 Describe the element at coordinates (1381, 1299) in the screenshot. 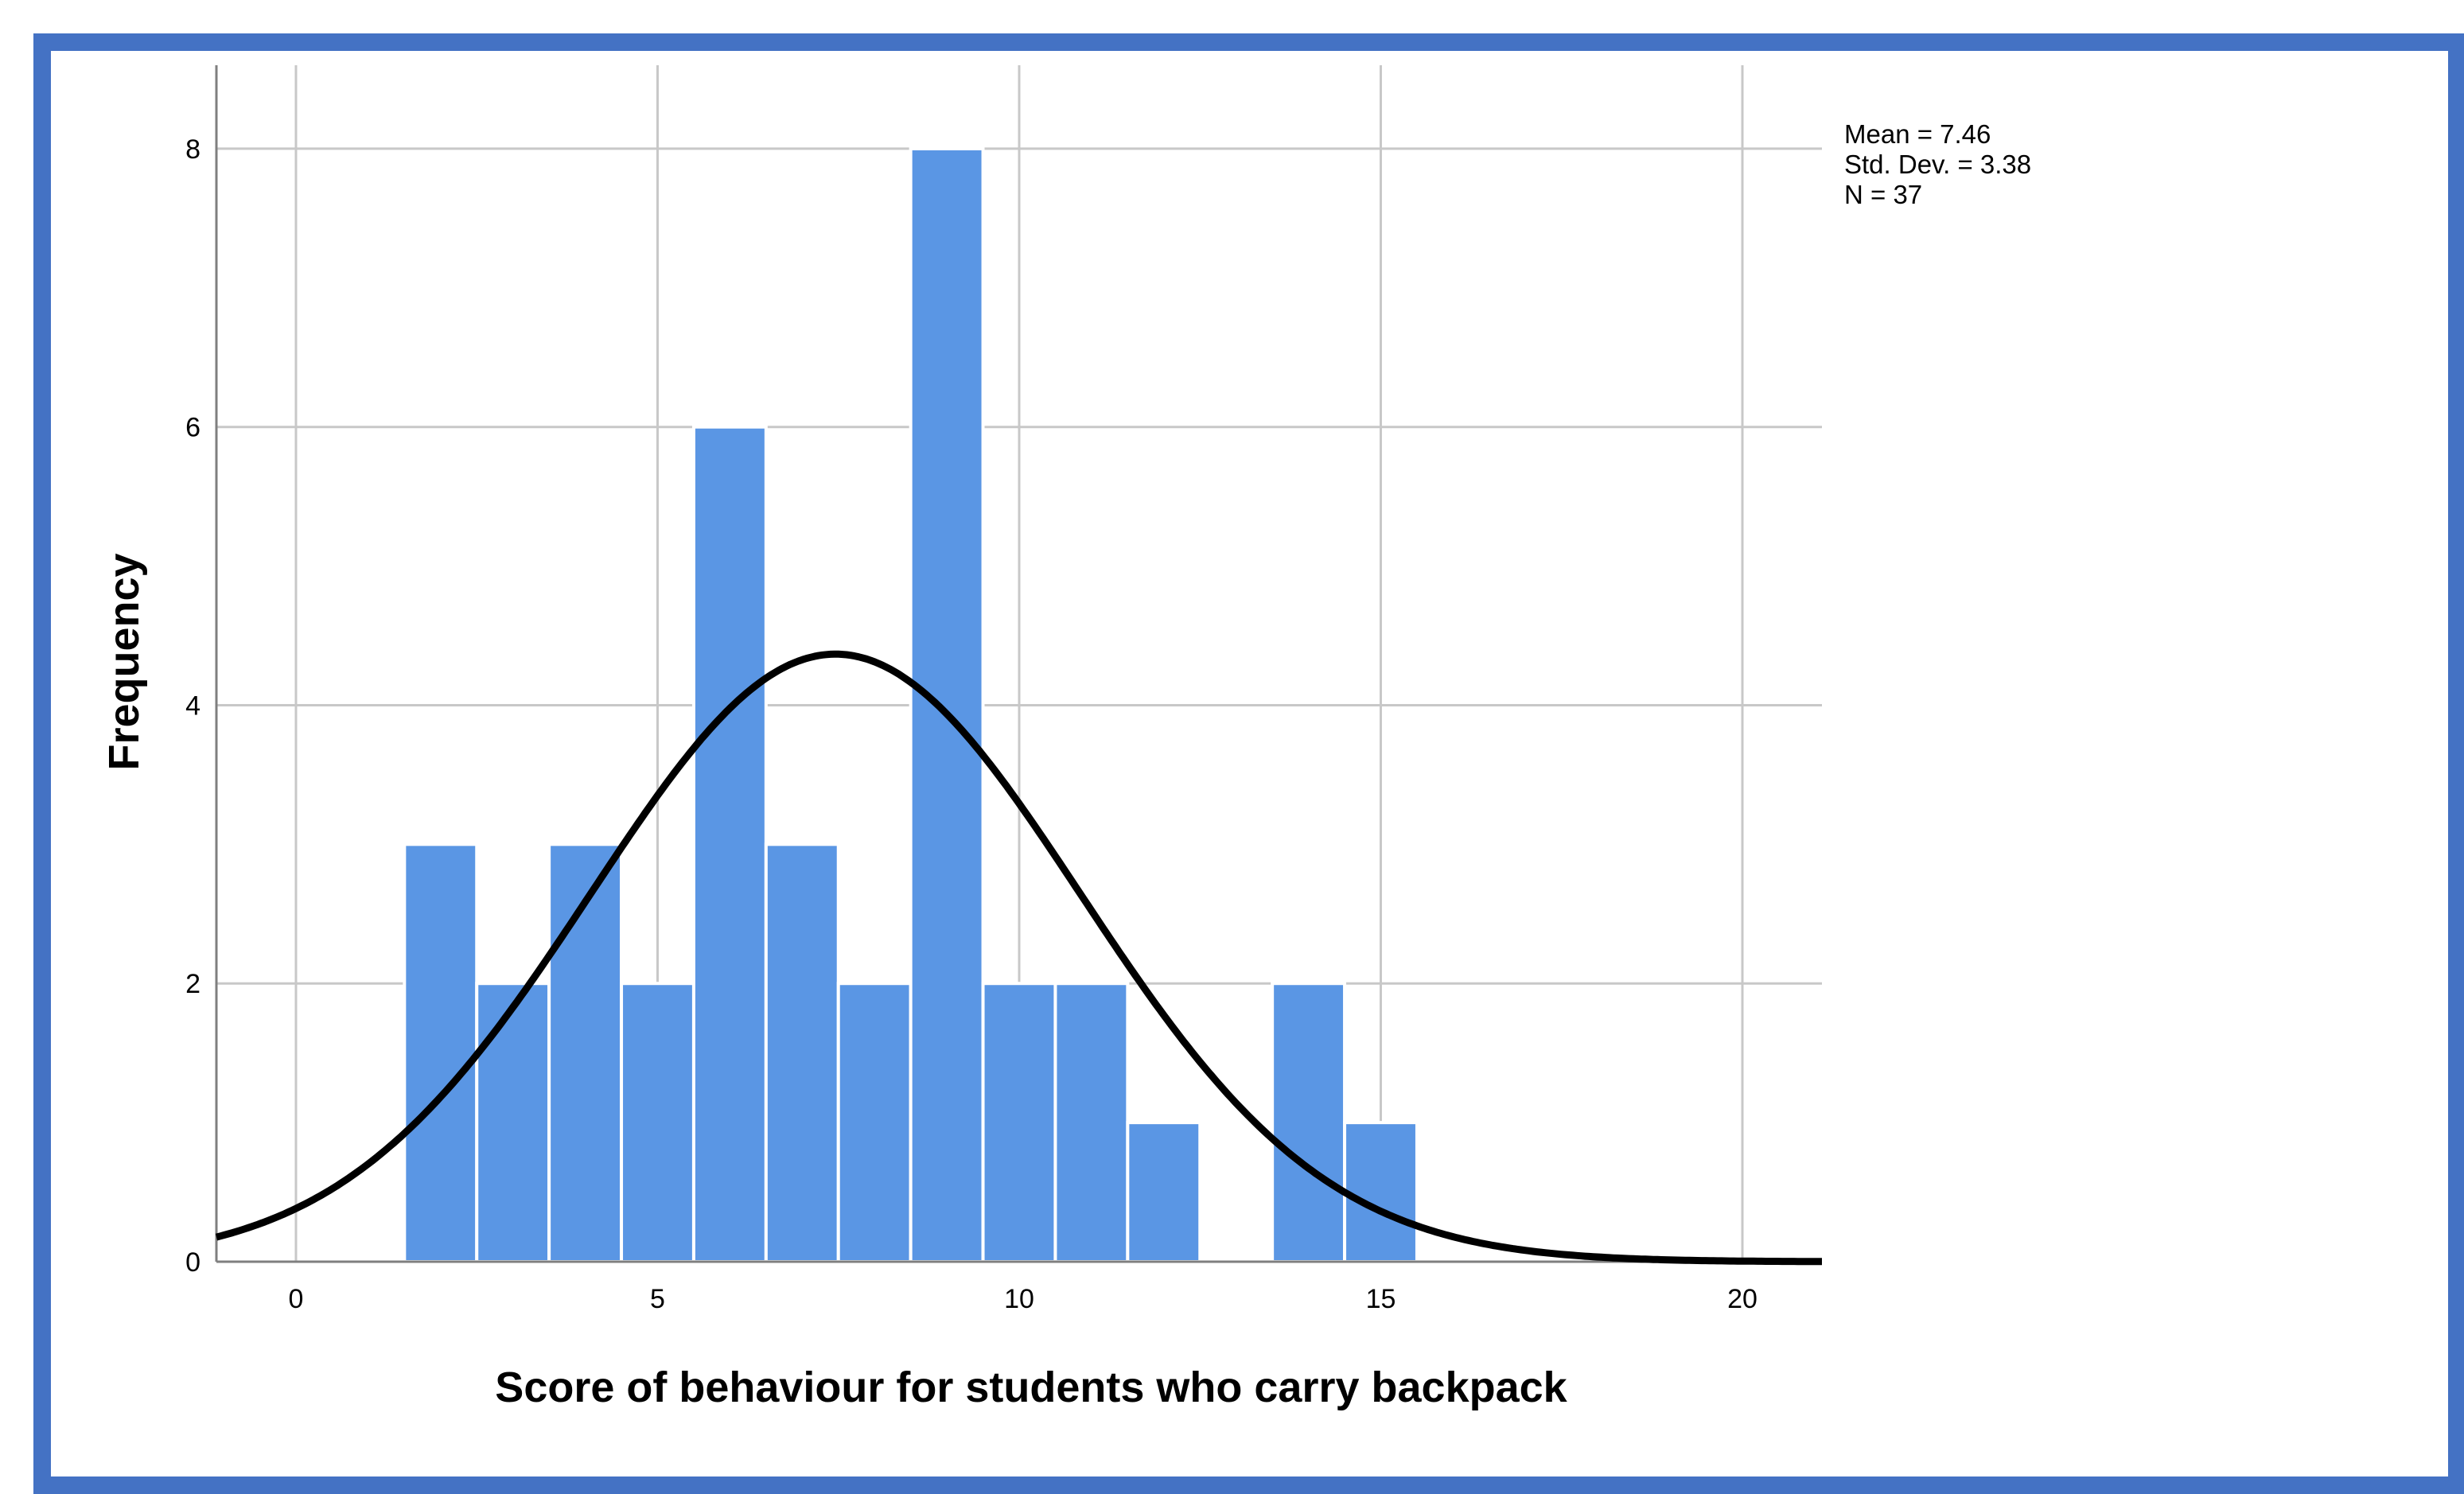

I see `x-tick-label-15: 15` at that location.